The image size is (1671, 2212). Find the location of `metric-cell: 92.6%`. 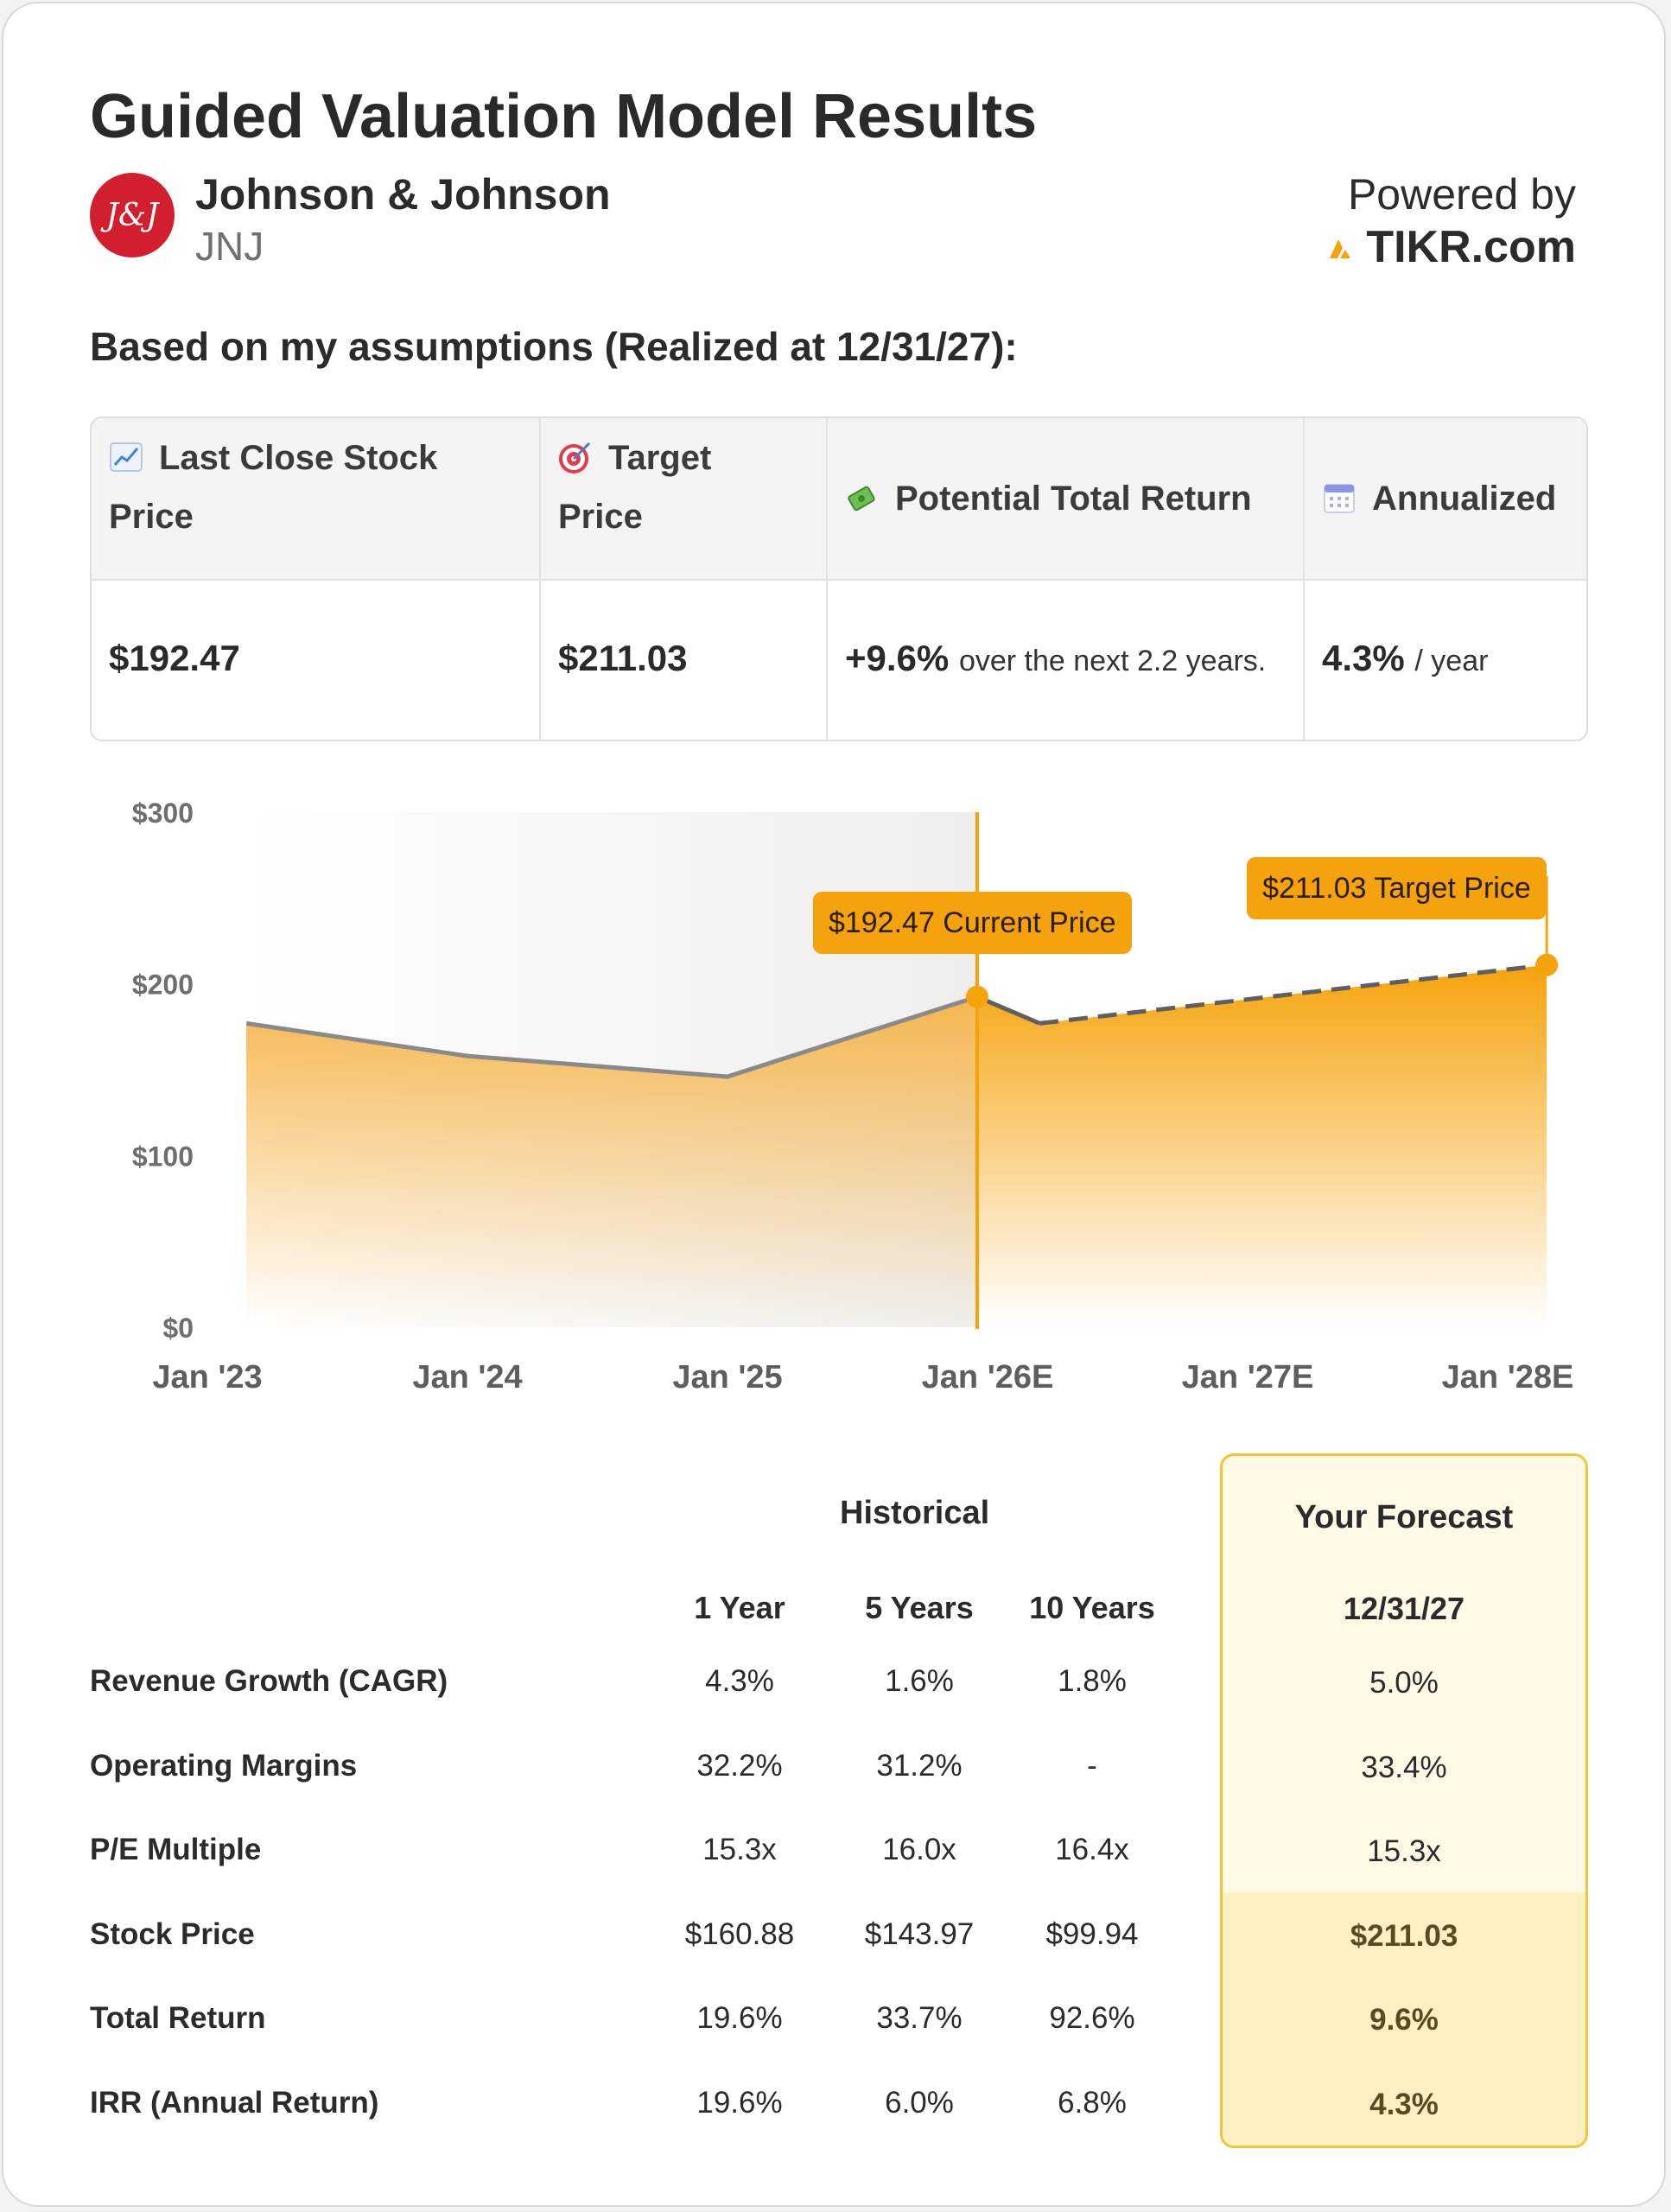

metric-cell: 92.6% is located at coordinates (1092, 2018).